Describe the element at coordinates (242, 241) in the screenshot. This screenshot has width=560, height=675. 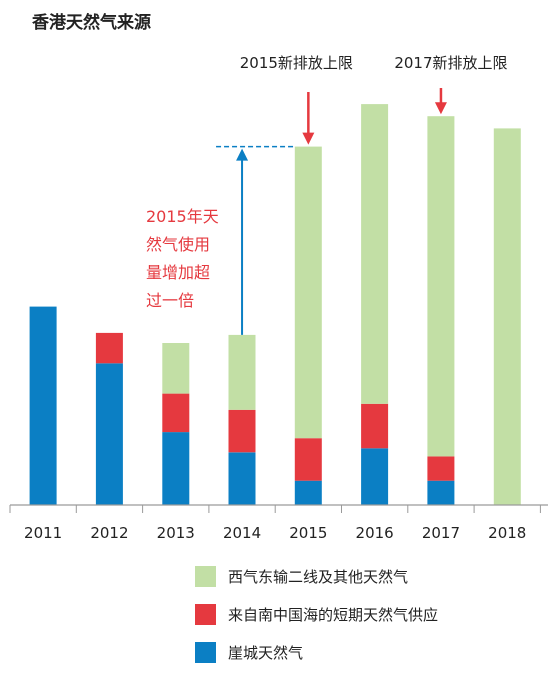
I see `blue-arrow-up-icon` at that location.